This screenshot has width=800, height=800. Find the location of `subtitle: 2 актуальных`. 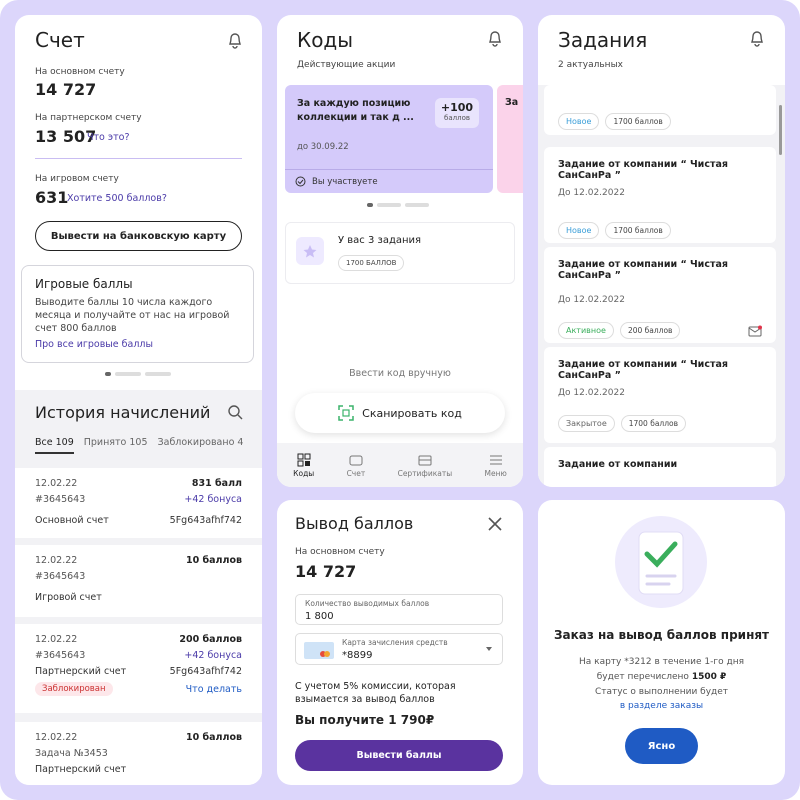

subtitle: 2 актуальных is located at coordinates (590, 65).